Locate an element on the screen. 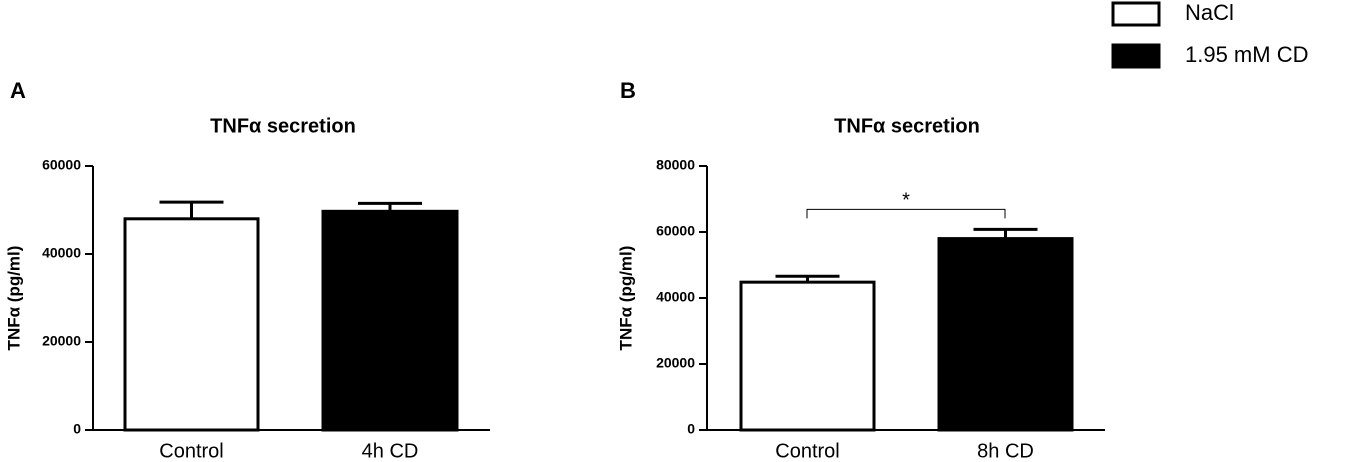 The width and height of the screenshot is (1345, 462). x-tick-label: 4h CD is located at coordinates (390, 451).